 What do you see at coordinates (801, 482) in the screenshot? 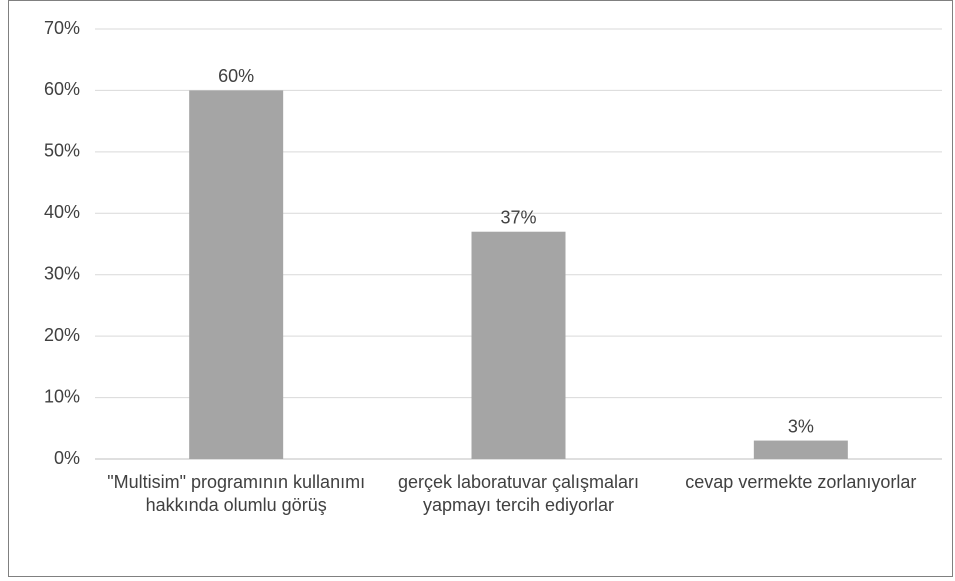
I see `x-tick-label: cevap vermekte zorlanıyorlar` at bounding box center [801, 482].